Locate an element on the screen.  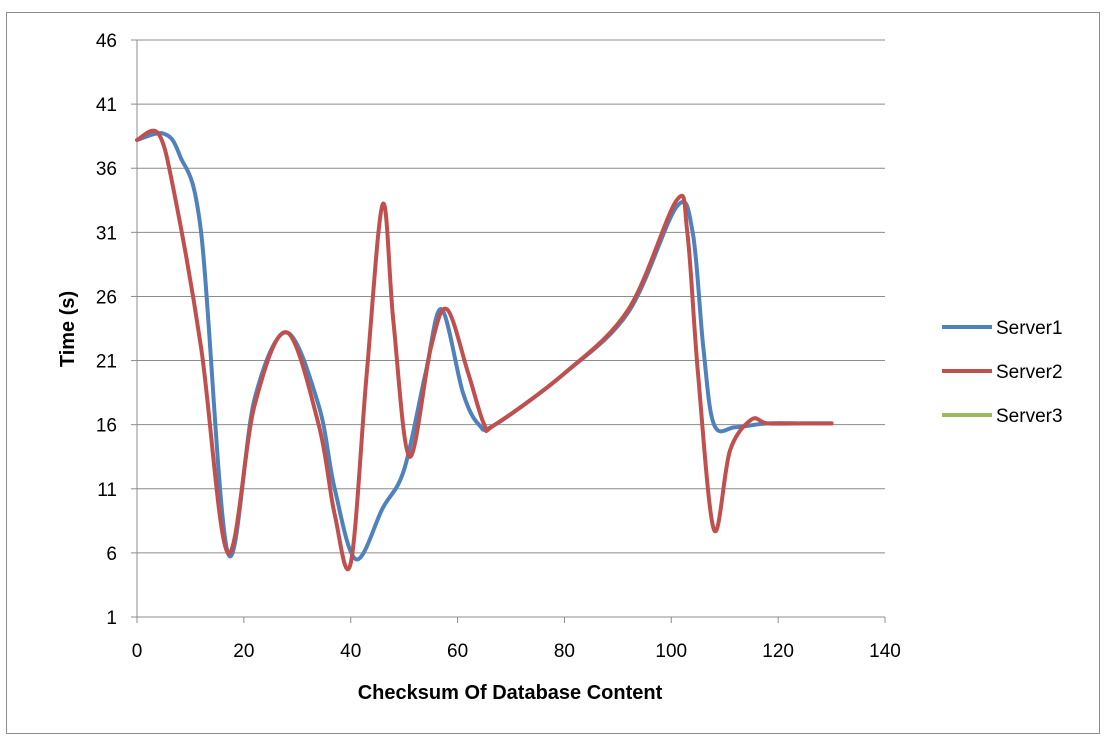
y-tick-label: 46 is located at coordinates (106, 41).